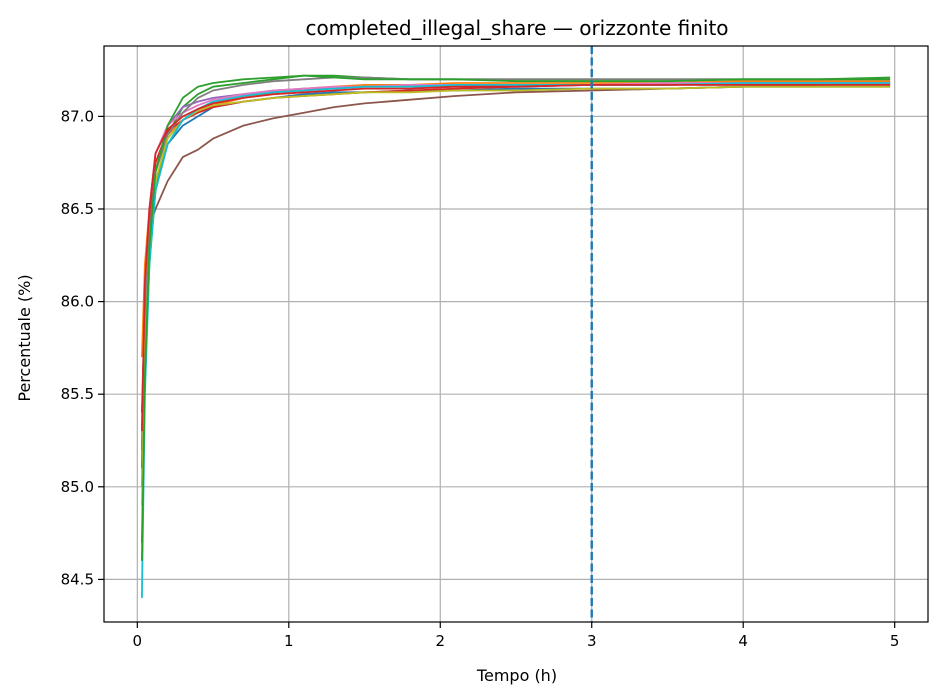  Describe the element at coordinates (138, 641) in the screenshot. I see `x-tick-label: 0` at that location.